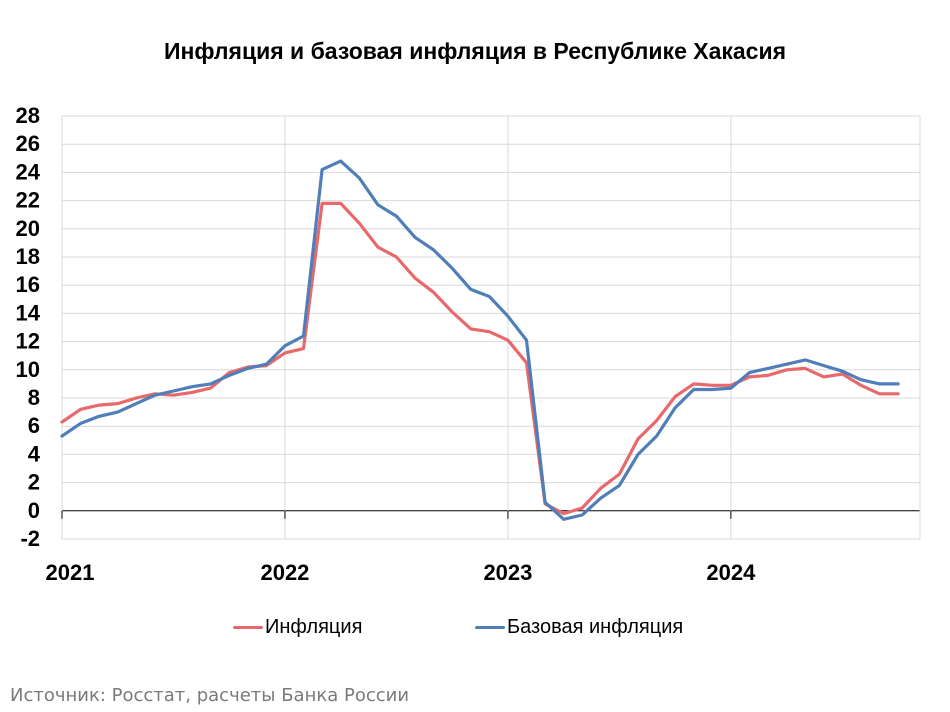 This screenshot has height=712, width=950. What do you see at coordinates (507, 572) in the screenshot?
I see `x-tick-label: 2023` at bounding box center [507, 572].